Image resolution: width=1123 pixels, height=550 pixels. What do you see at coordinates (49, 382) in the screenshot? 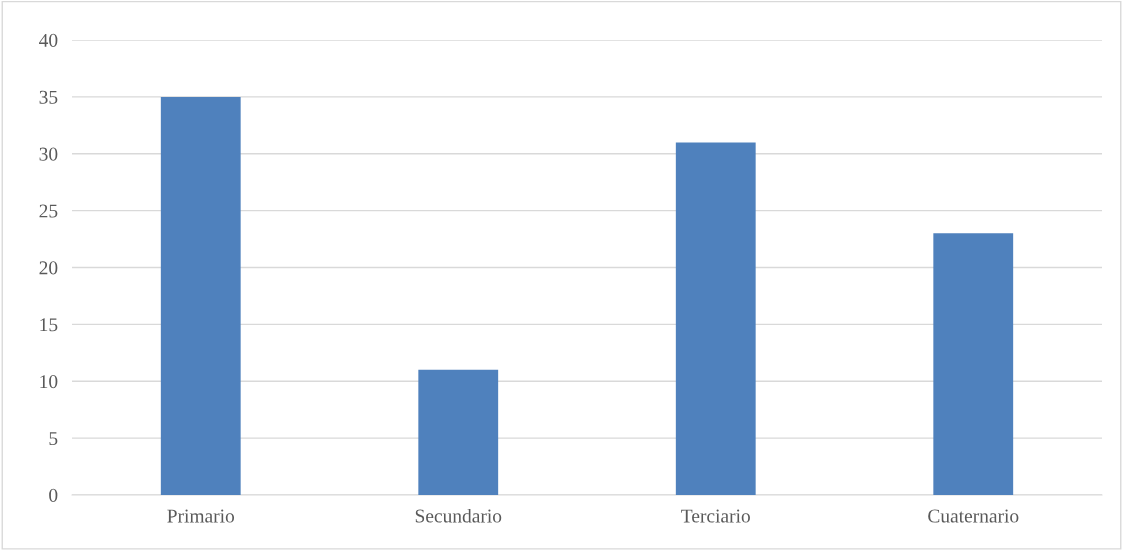
I see `y-tick-label: 10` at bounding box center [49, 382].